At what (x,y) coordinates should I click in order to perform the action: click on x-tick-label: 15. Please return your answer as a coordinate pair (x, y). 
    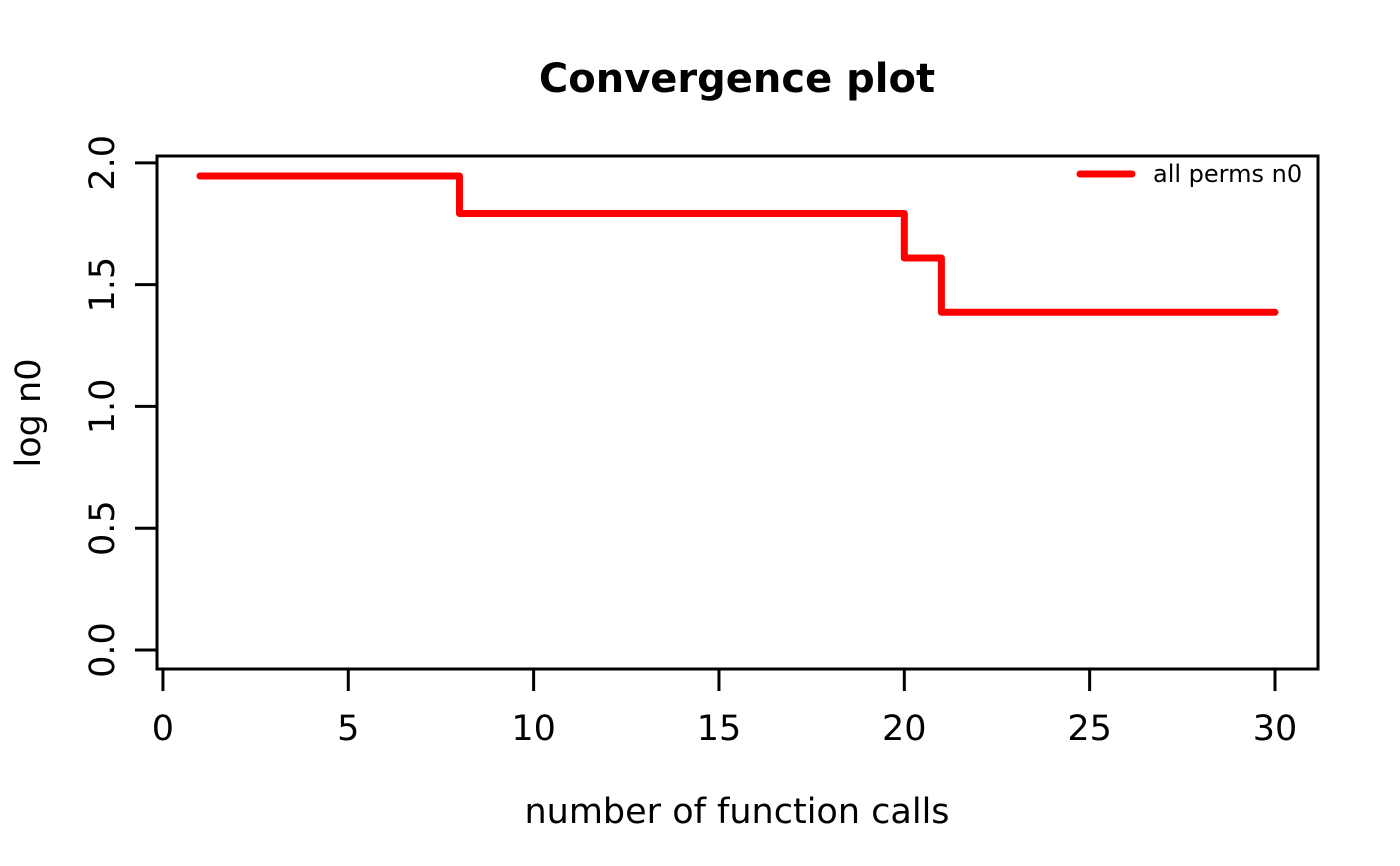
    Looking at the image, I should click on (719, 729).